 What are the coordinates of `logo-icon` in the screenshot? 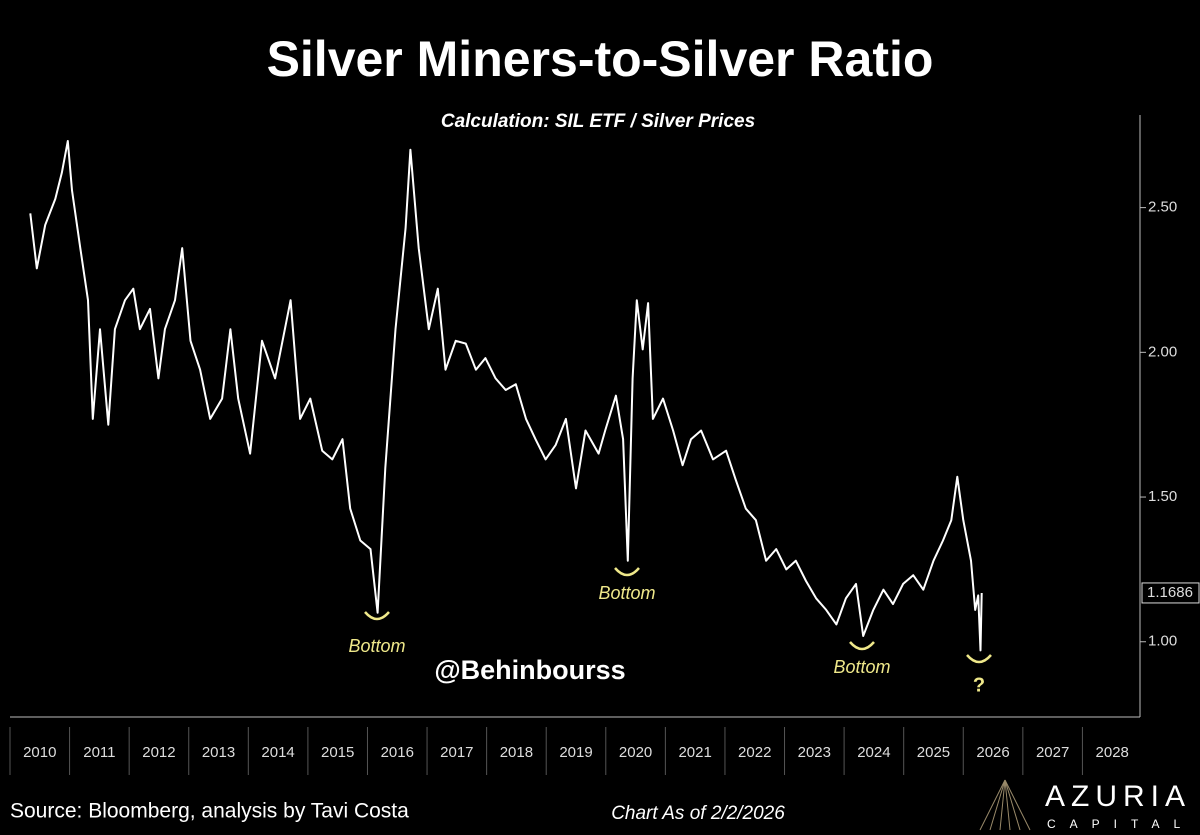 It's located at (1005, 805).